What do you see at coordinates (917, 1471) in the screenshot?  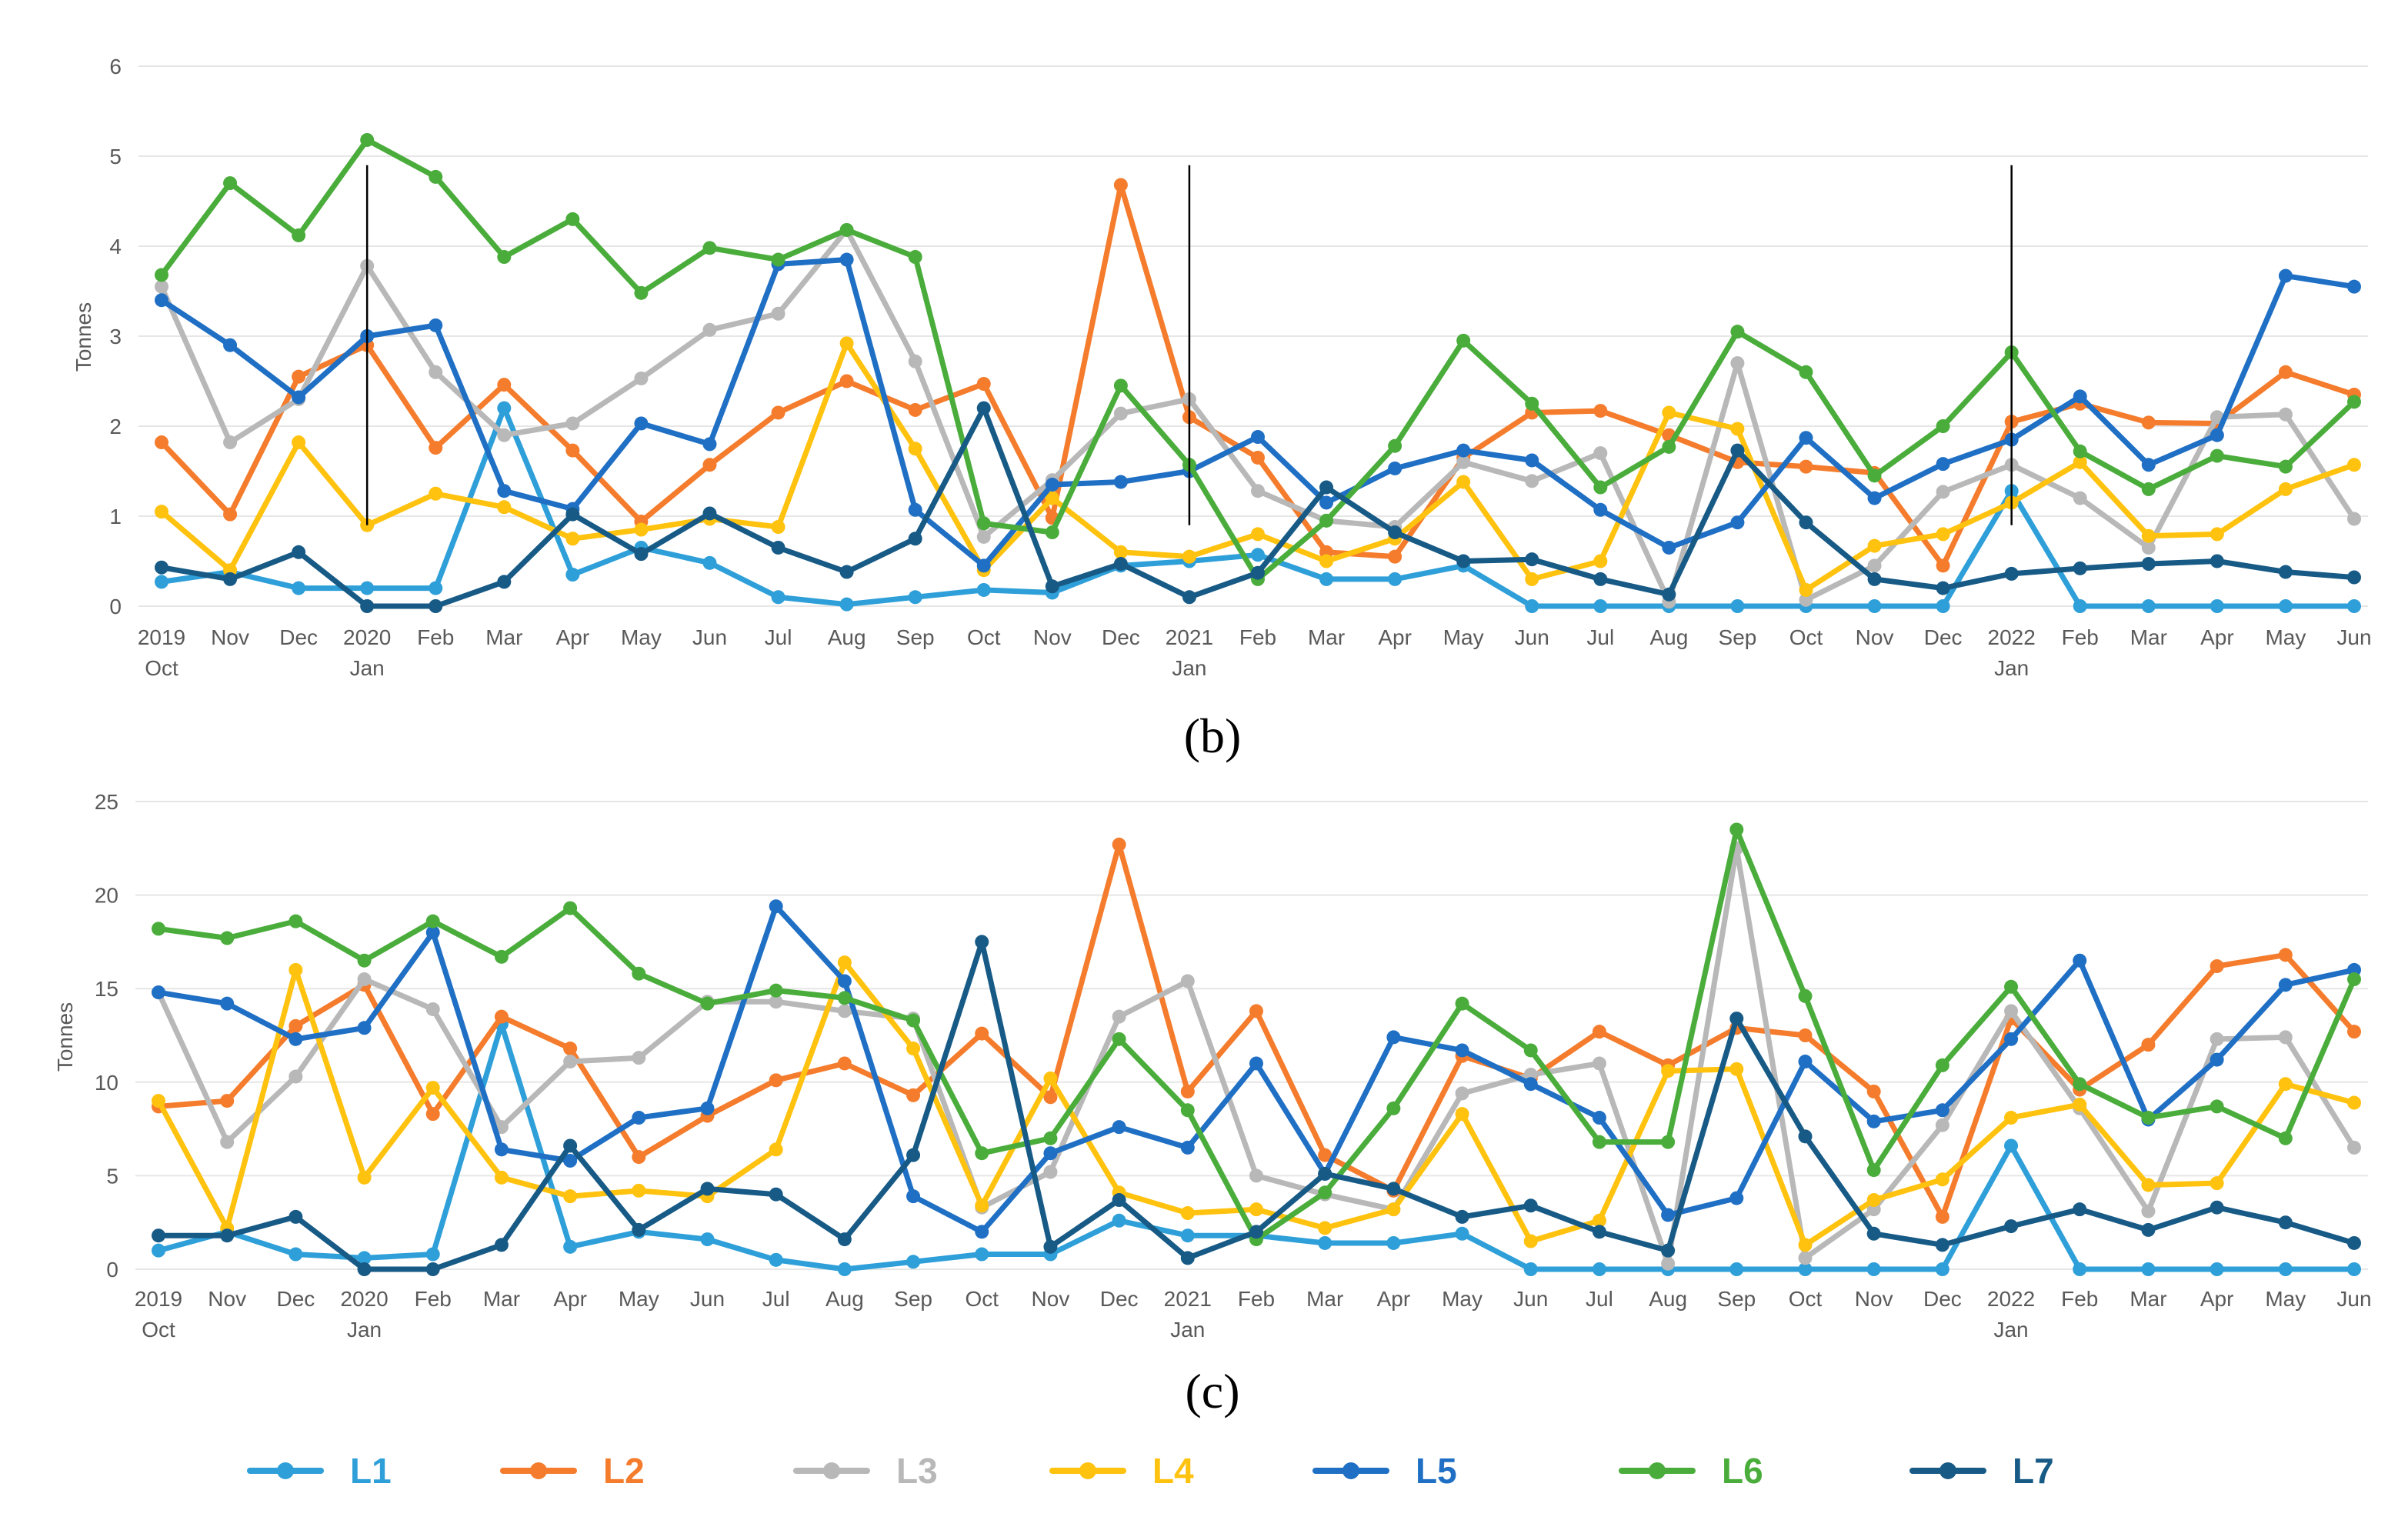 I see `legend-label-L3: L3` at bounding box center [917, 1471].